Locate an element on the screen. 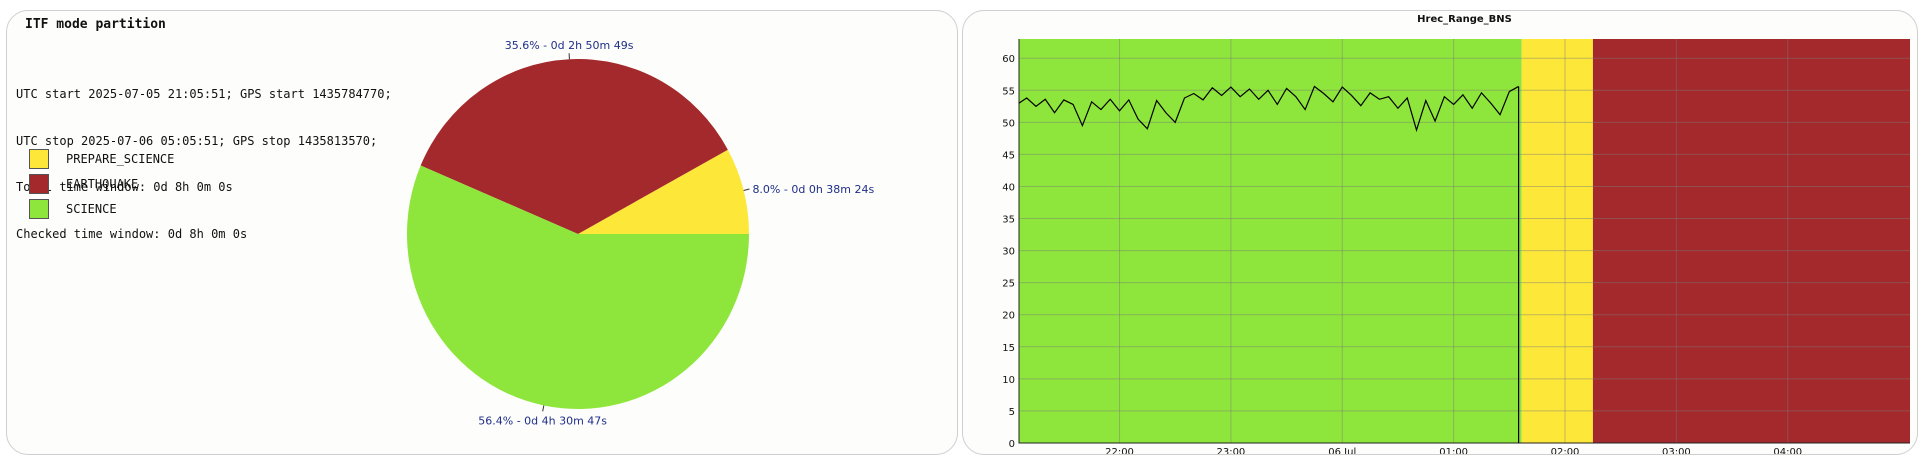 The image size is (1920, 457). x-tick-label: 03:00 is located at coordinates (1676, 450).